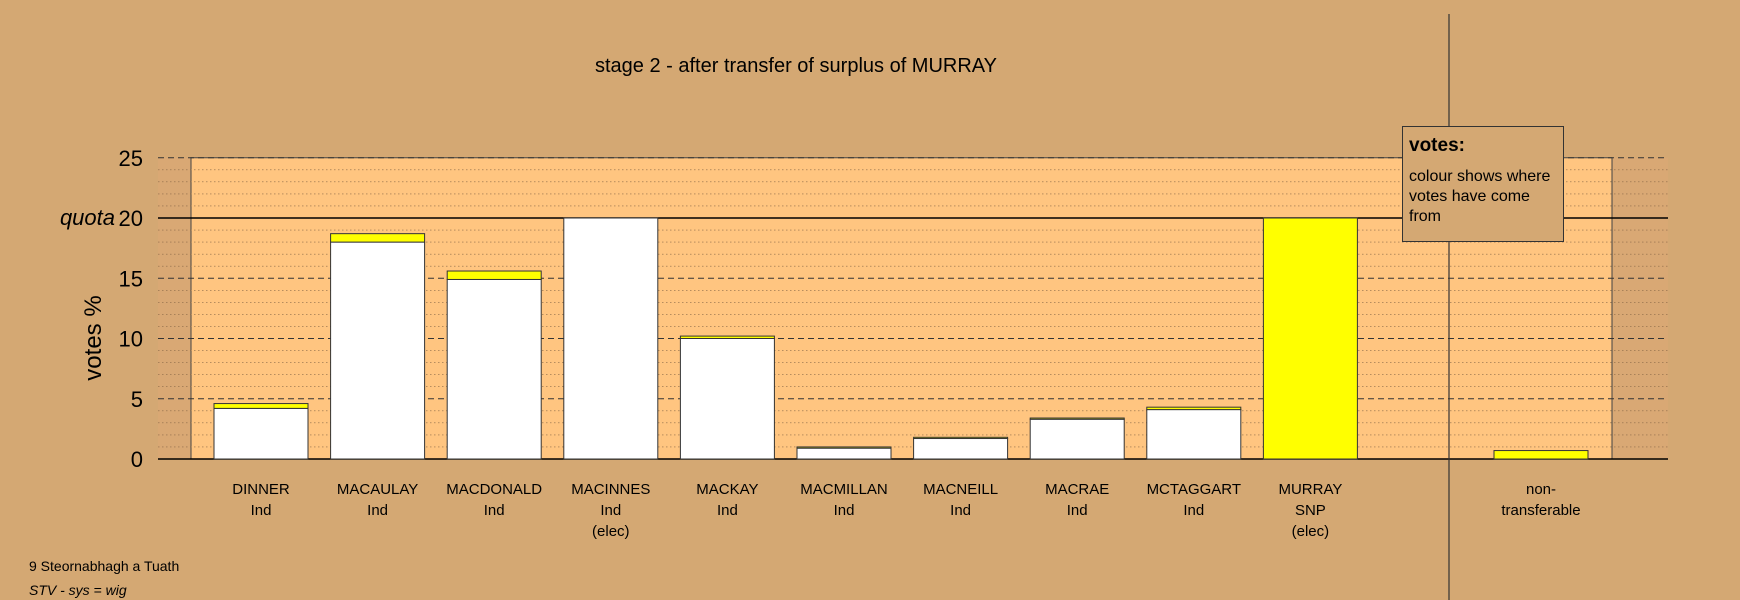  Describe the element at coordinates (610, 489) in the screenshot. I see `x-tick-label: MACINNES` at that location.